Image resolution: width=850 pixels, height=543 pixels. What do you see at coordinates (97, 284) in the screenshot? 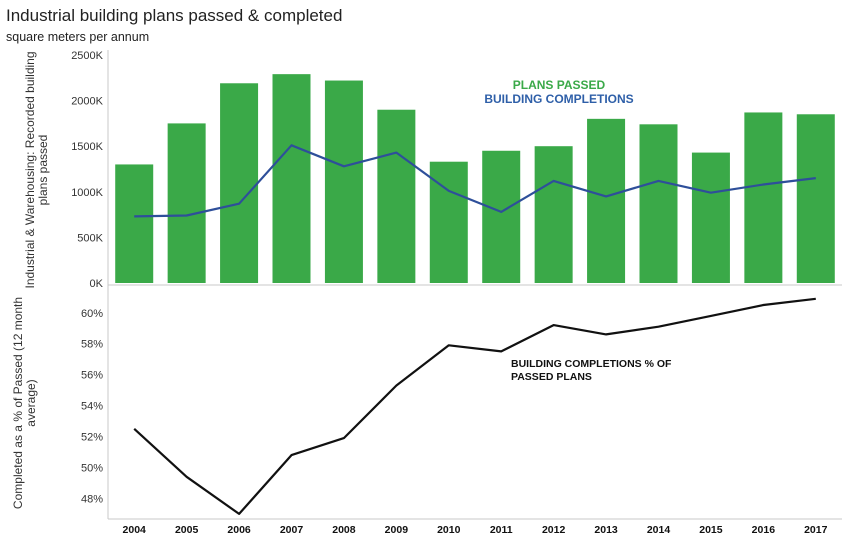
I see `top-y-tick-label: 0K` at bounding box center [97, 284].